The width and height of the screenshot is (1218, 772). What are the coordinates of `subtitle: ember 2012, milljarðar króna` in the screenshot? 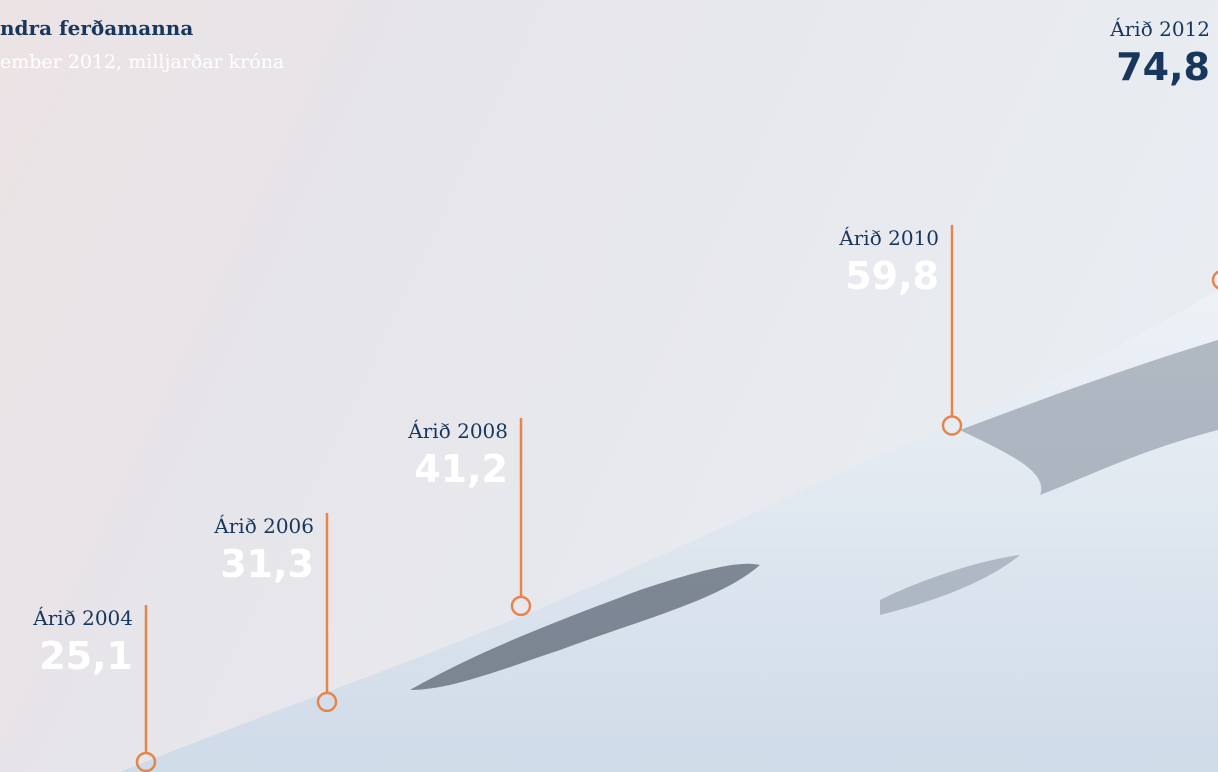 It's located at (142, 62).